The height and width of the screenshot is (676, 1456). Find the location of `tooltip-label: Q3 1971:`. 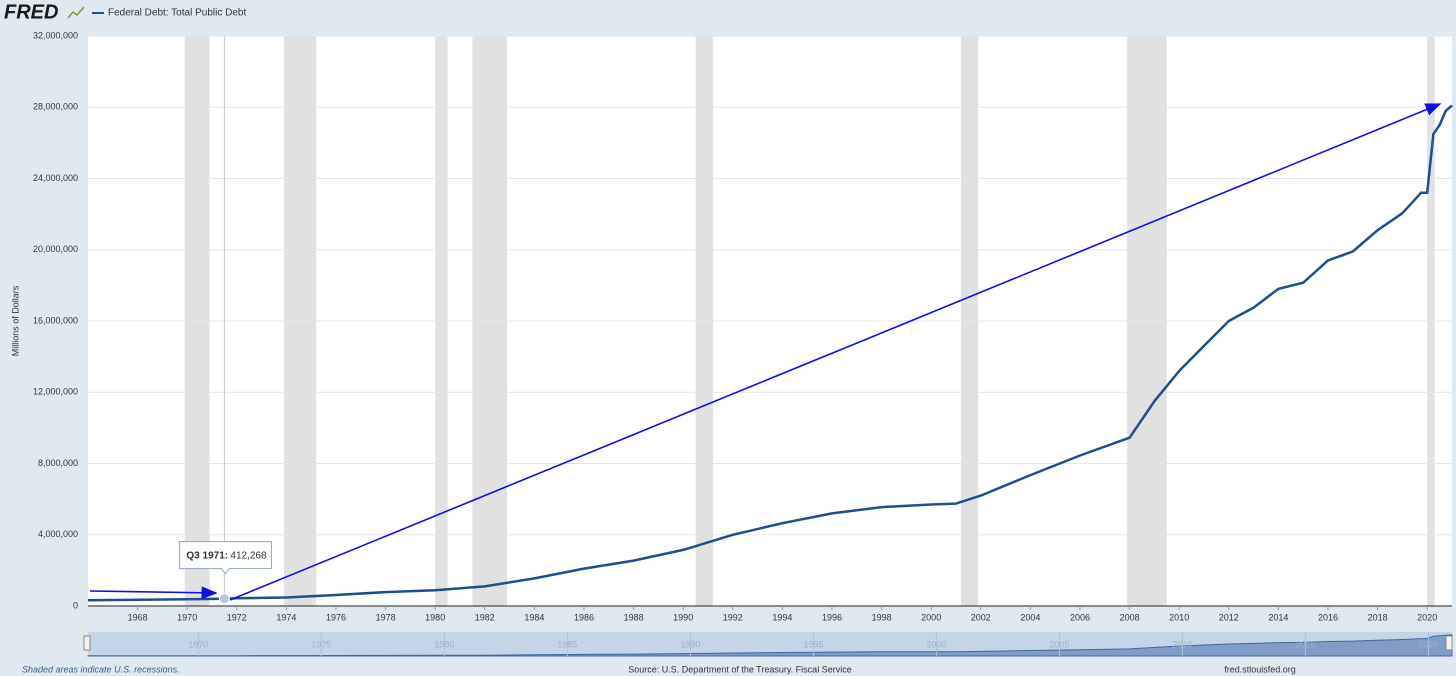

tooltip-label: Q3 1971: is located at coordinates (207, 555).